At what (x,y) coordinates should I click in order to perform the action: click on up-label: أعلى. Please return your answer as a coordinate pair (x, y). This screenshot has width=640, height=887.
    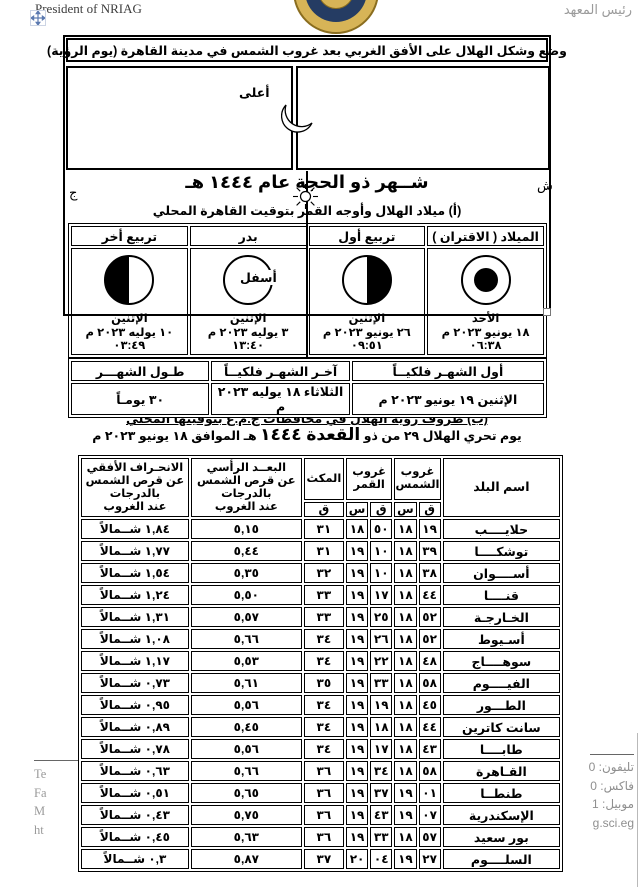
    Looking at the image, I should click on (254, 92).